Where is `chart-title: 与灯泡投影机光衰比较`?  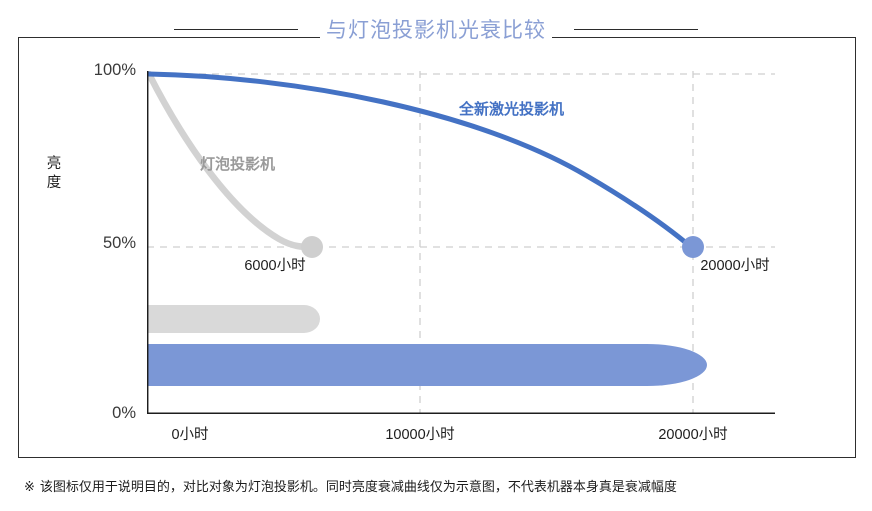
chart-title: 与灯泡投影机光衰比较 is located at coordinates (436, 29).